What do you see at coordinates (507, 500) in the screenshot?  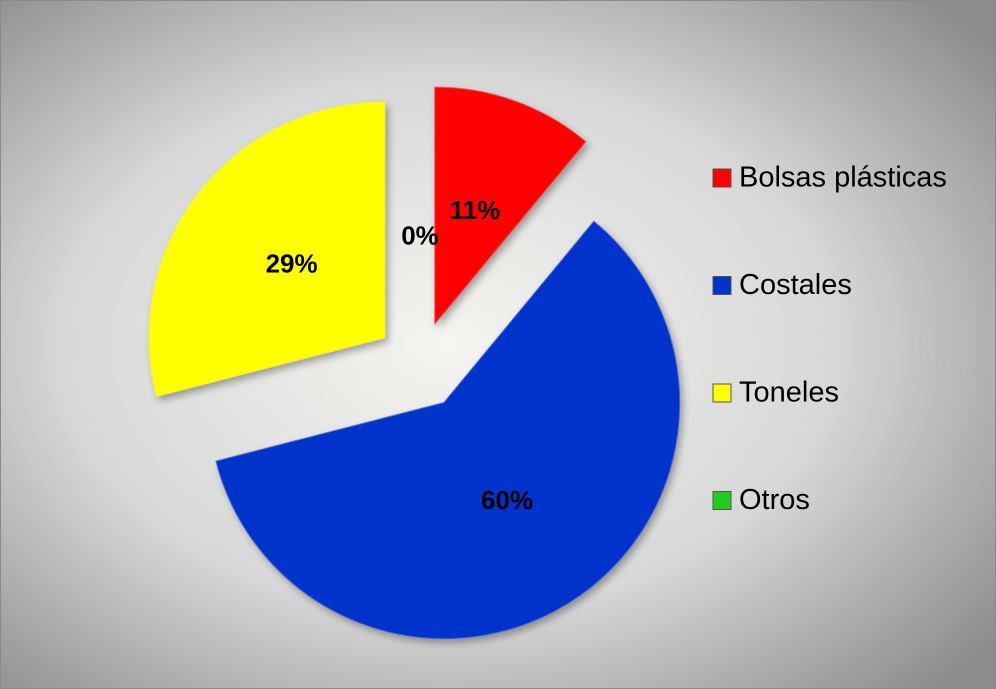 I see `data-label: 60%` at bounding box center [507, 500].